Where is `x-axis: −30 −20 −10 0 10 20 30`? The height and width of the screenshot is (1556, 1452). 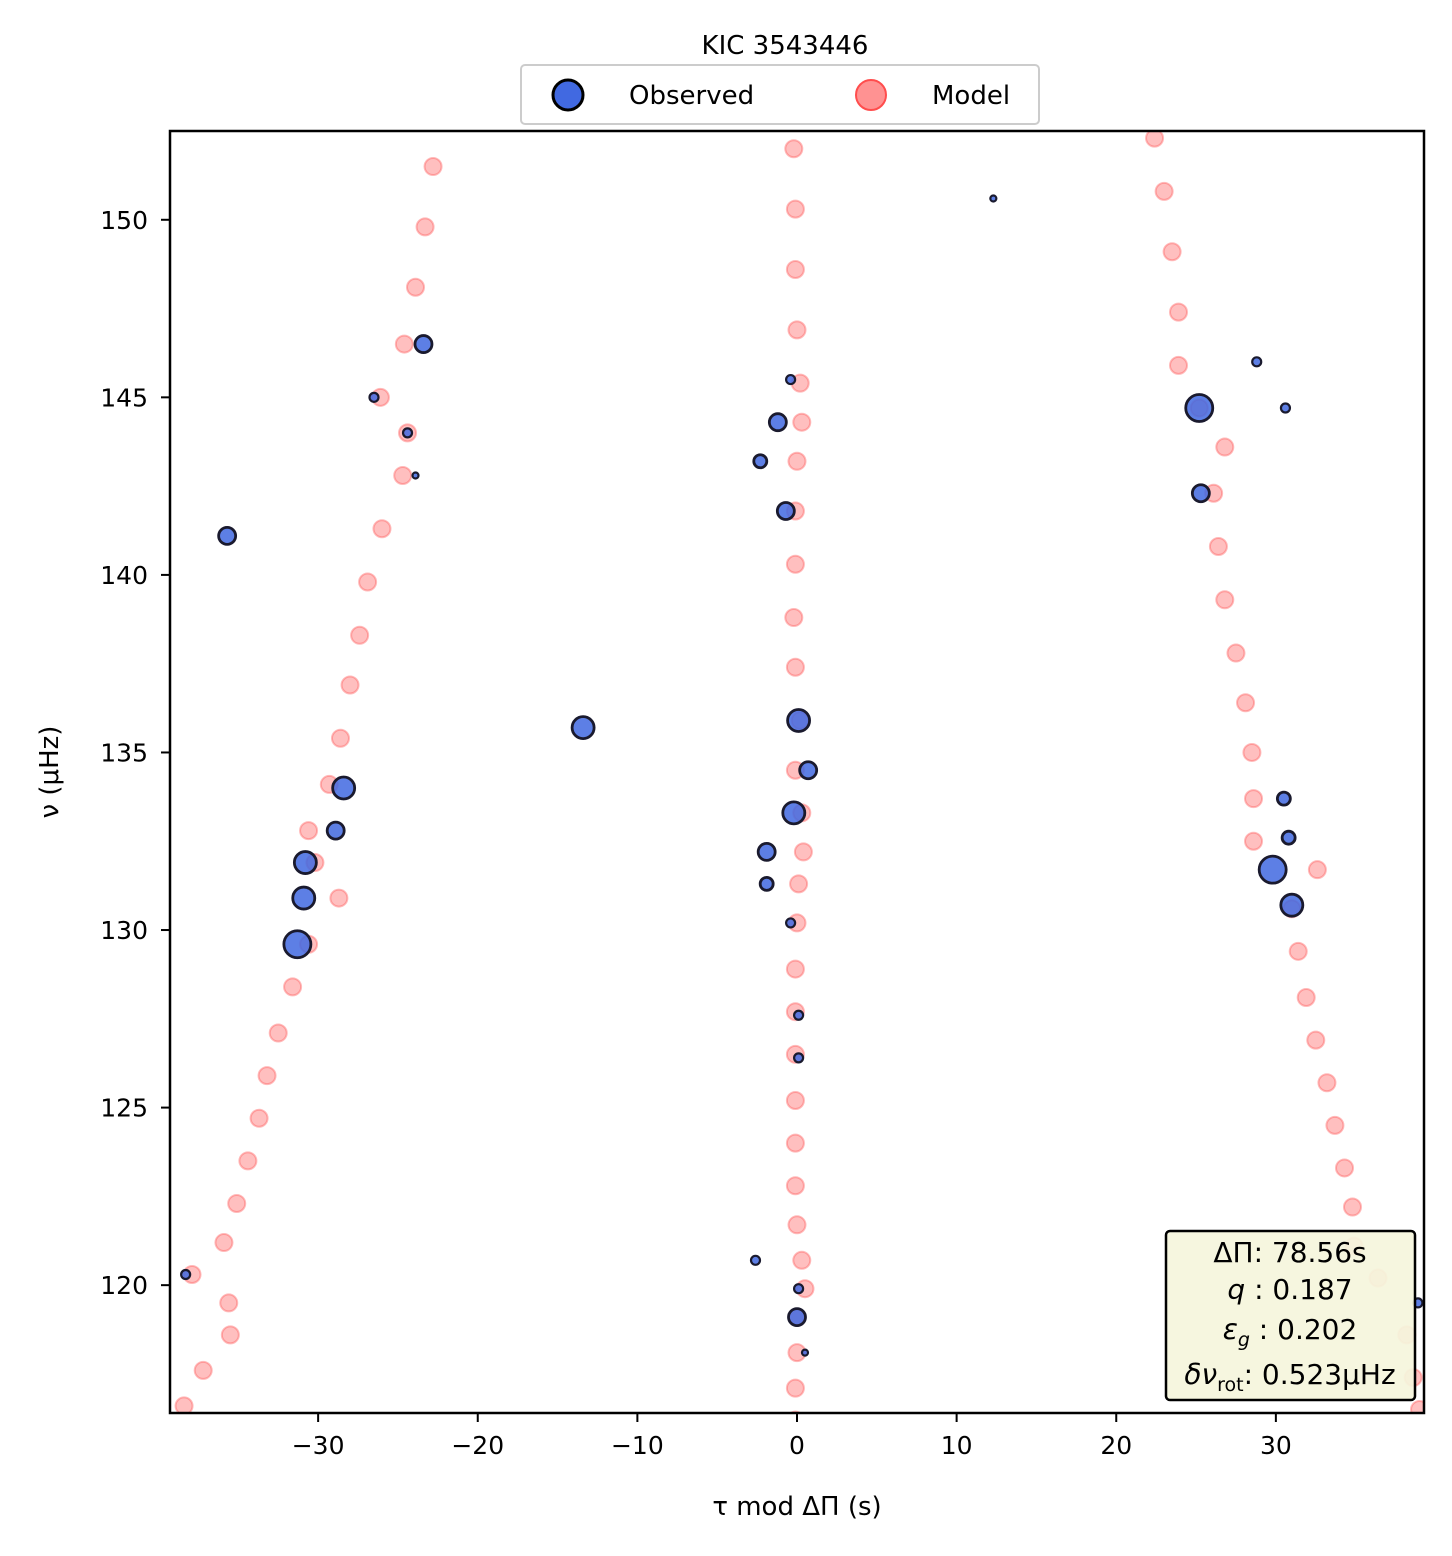
x-axis: −30 −20 −10 0 10 20 30 is located at coordinates (792, 1436).